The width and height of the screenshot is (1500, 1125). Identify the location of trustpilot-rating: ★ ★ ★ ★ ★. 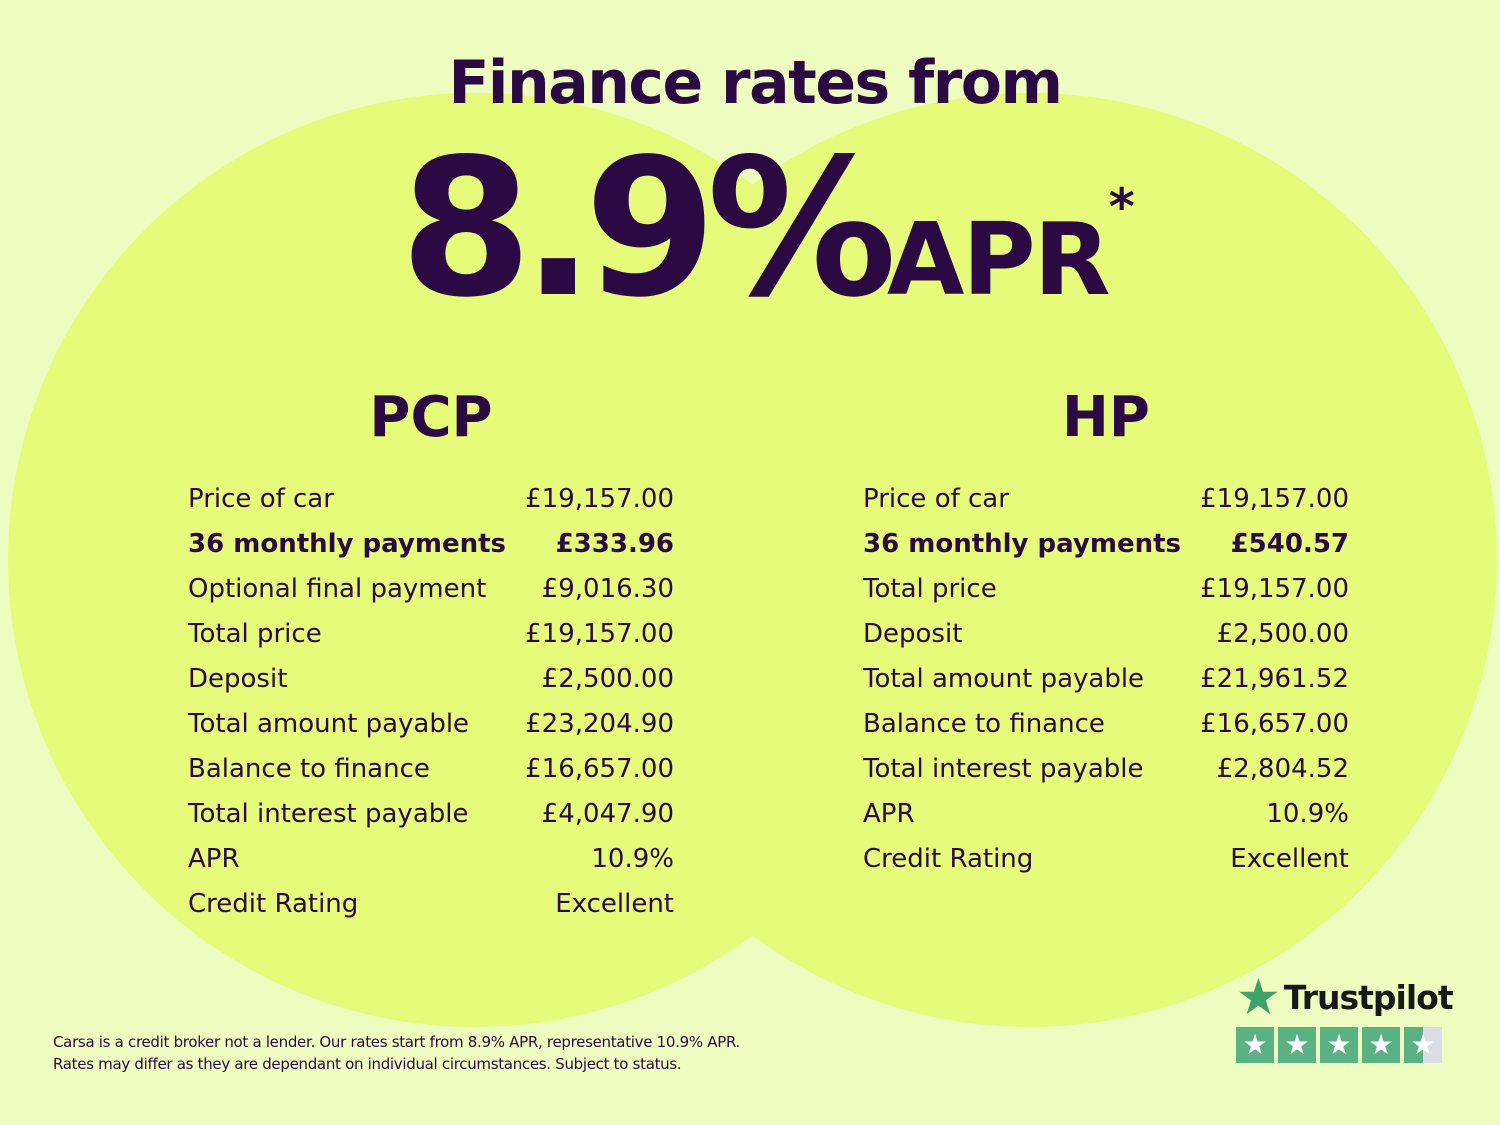
(1341, 1045).